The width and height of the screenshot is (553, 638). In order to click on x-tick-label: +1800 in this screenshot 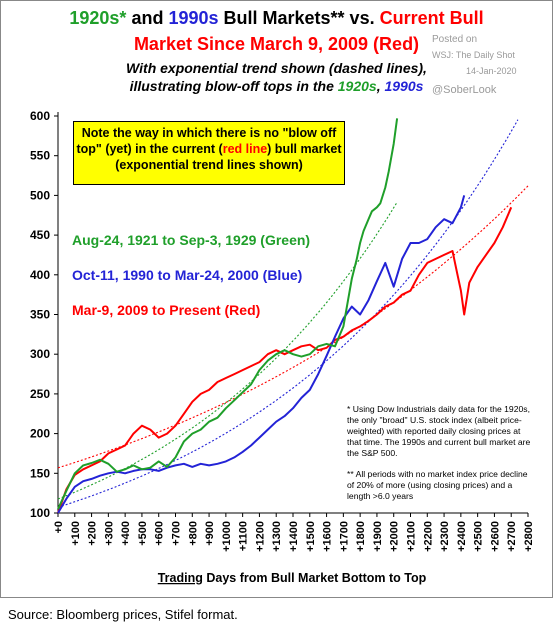, I will do `click(361, 536)`.